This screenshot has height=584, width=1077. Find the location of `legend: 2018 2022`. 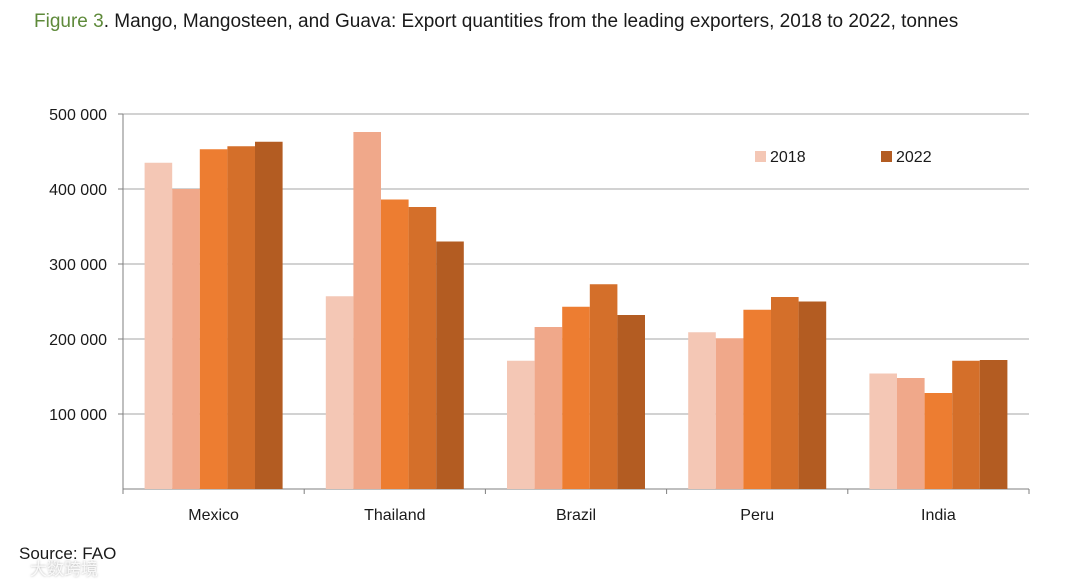

legend: 2018 2022 is located at coordinates (843, 157).